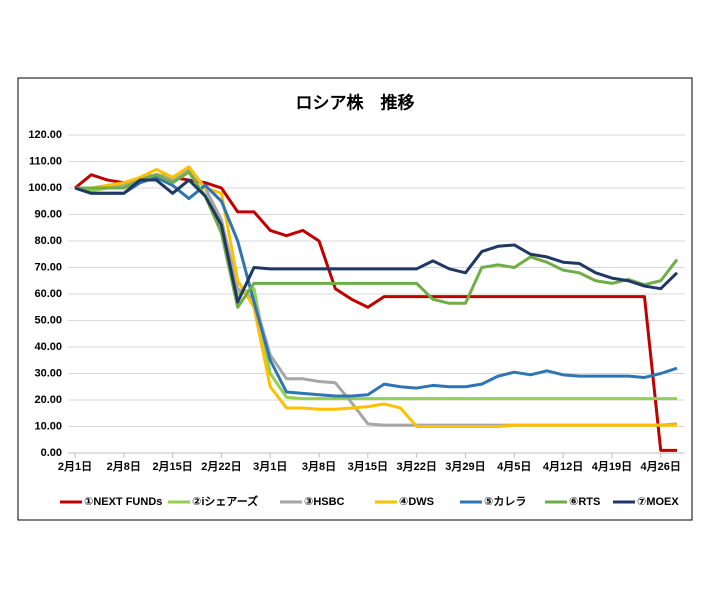 The width and height of the screenshot is (710, 604). I want to click on y-tick-label: 80.00, so click(48, 241).